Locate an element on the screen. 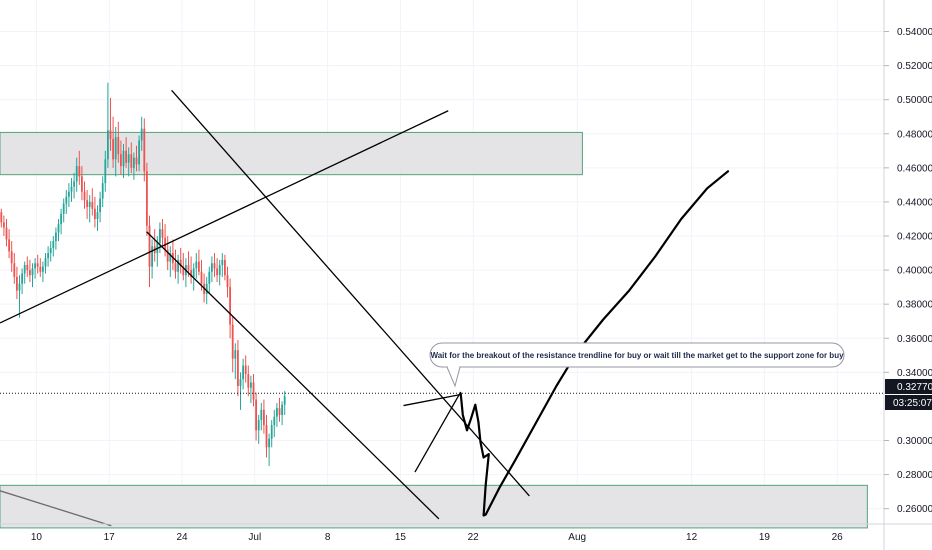  y-tick-label: 0.40000 is located at coordinates (914, 271).